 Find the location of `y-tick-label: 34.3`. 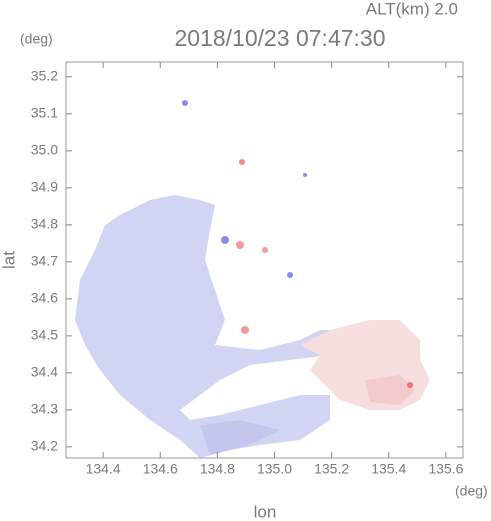

y-tick-label: 34.3 is located at coordinates (44, 409).